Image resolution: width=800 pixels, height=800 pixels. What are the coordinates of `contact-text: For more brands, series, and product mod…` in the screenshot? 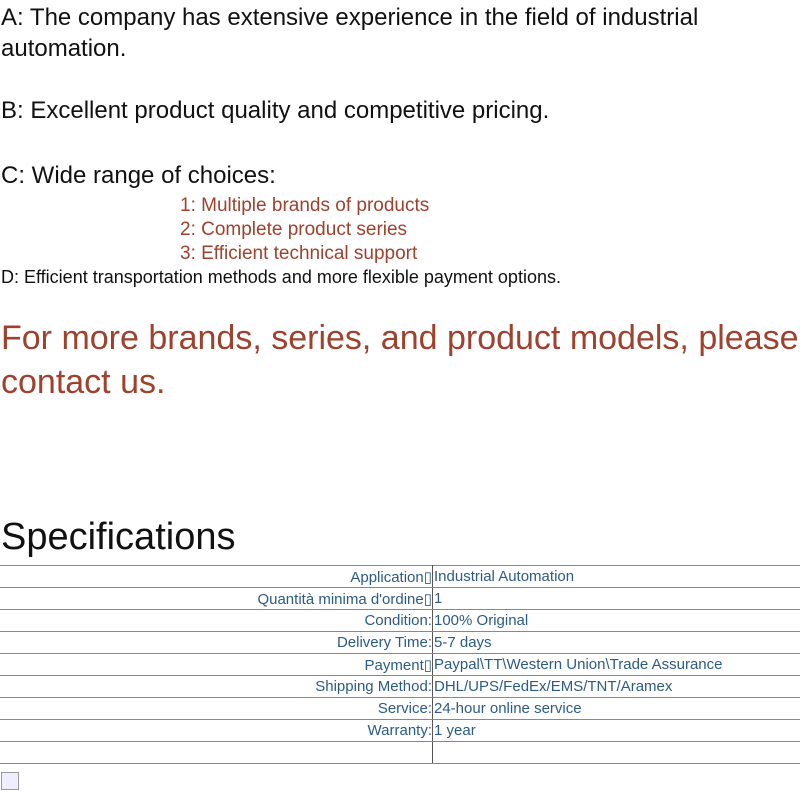 It's located at (400, 360).